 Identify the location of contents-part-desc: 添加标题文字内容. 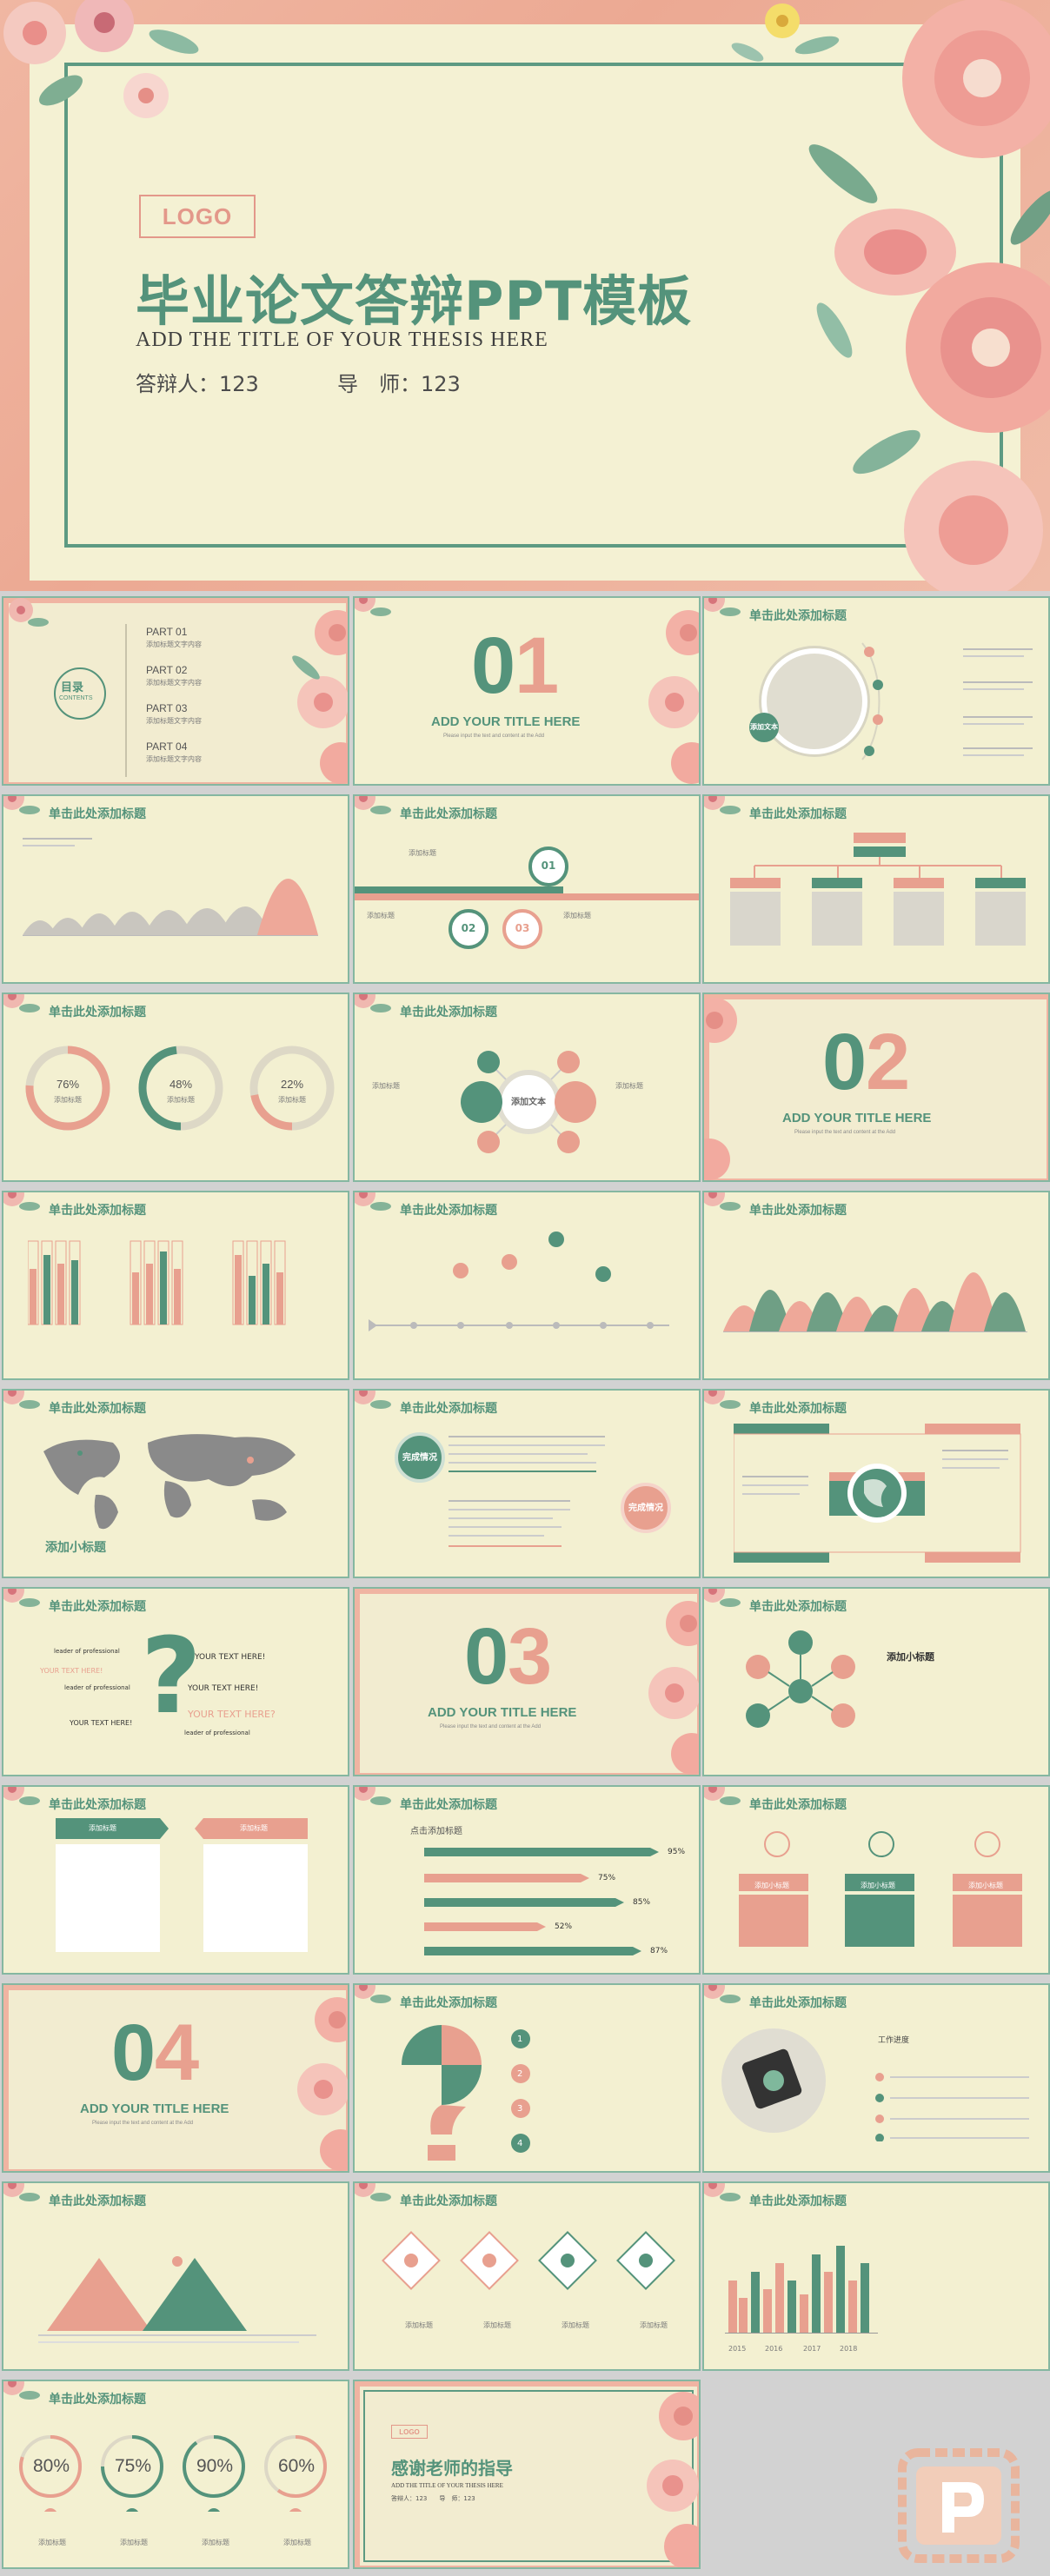
(174, 644).